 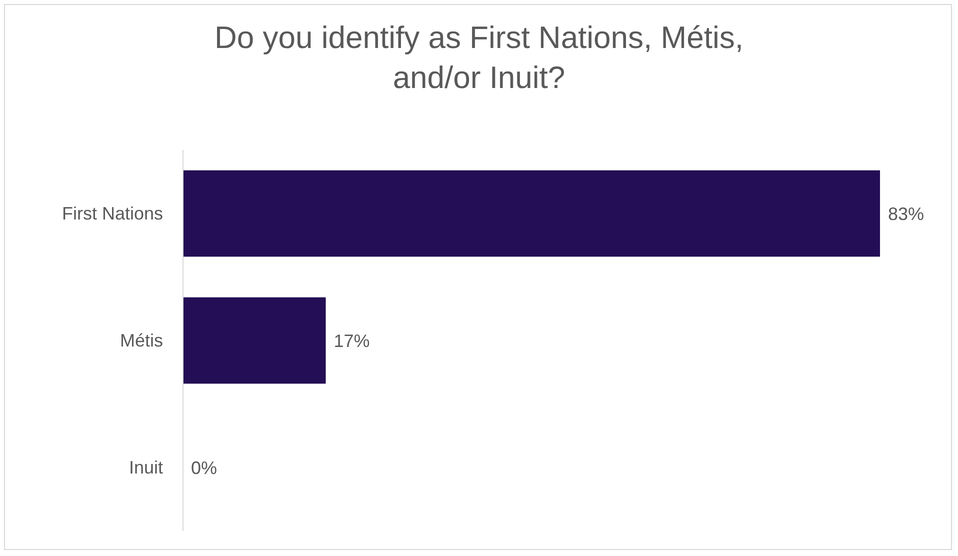 What do you see at coordinates (141, 340) in the screenshot?
I see `y-tick-label: Métis` at bounding box center [141, 340].